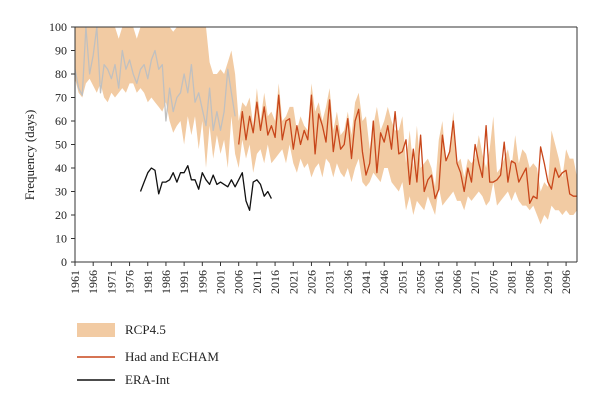 The image size is (600, 405). I want to click on y-tick-label: 0, so click(64, 262).